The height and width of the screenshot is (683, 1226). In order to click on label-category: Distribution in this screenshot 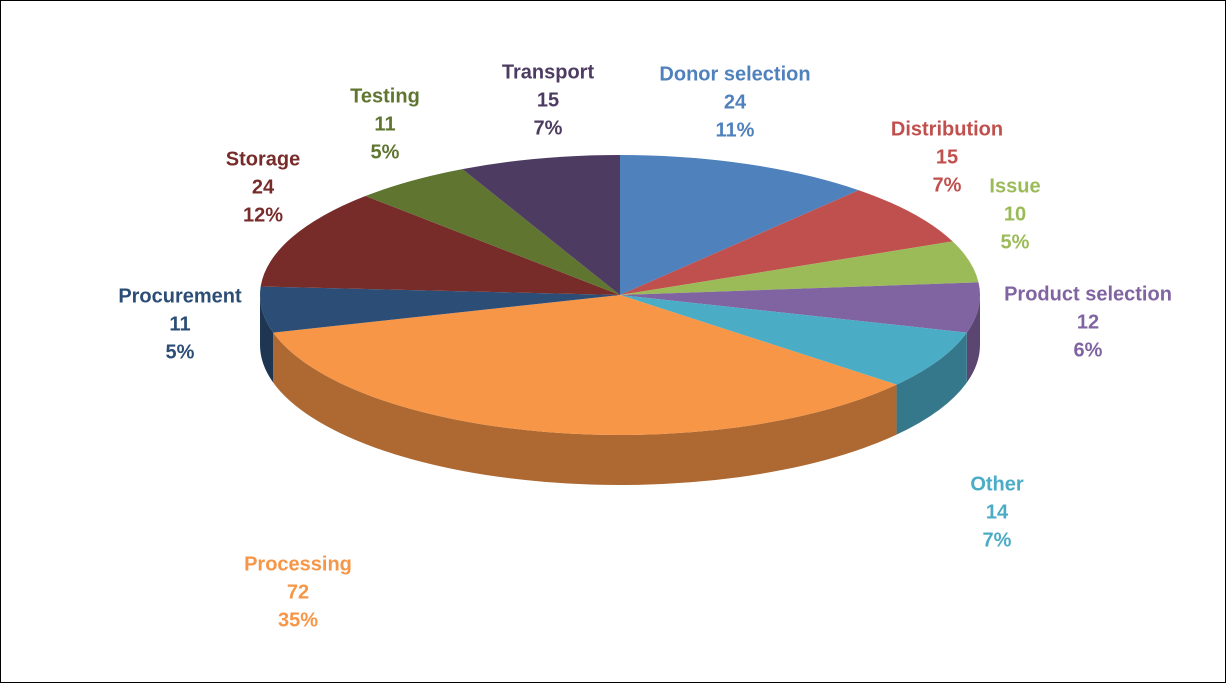, I will do `click(947, 129)`.